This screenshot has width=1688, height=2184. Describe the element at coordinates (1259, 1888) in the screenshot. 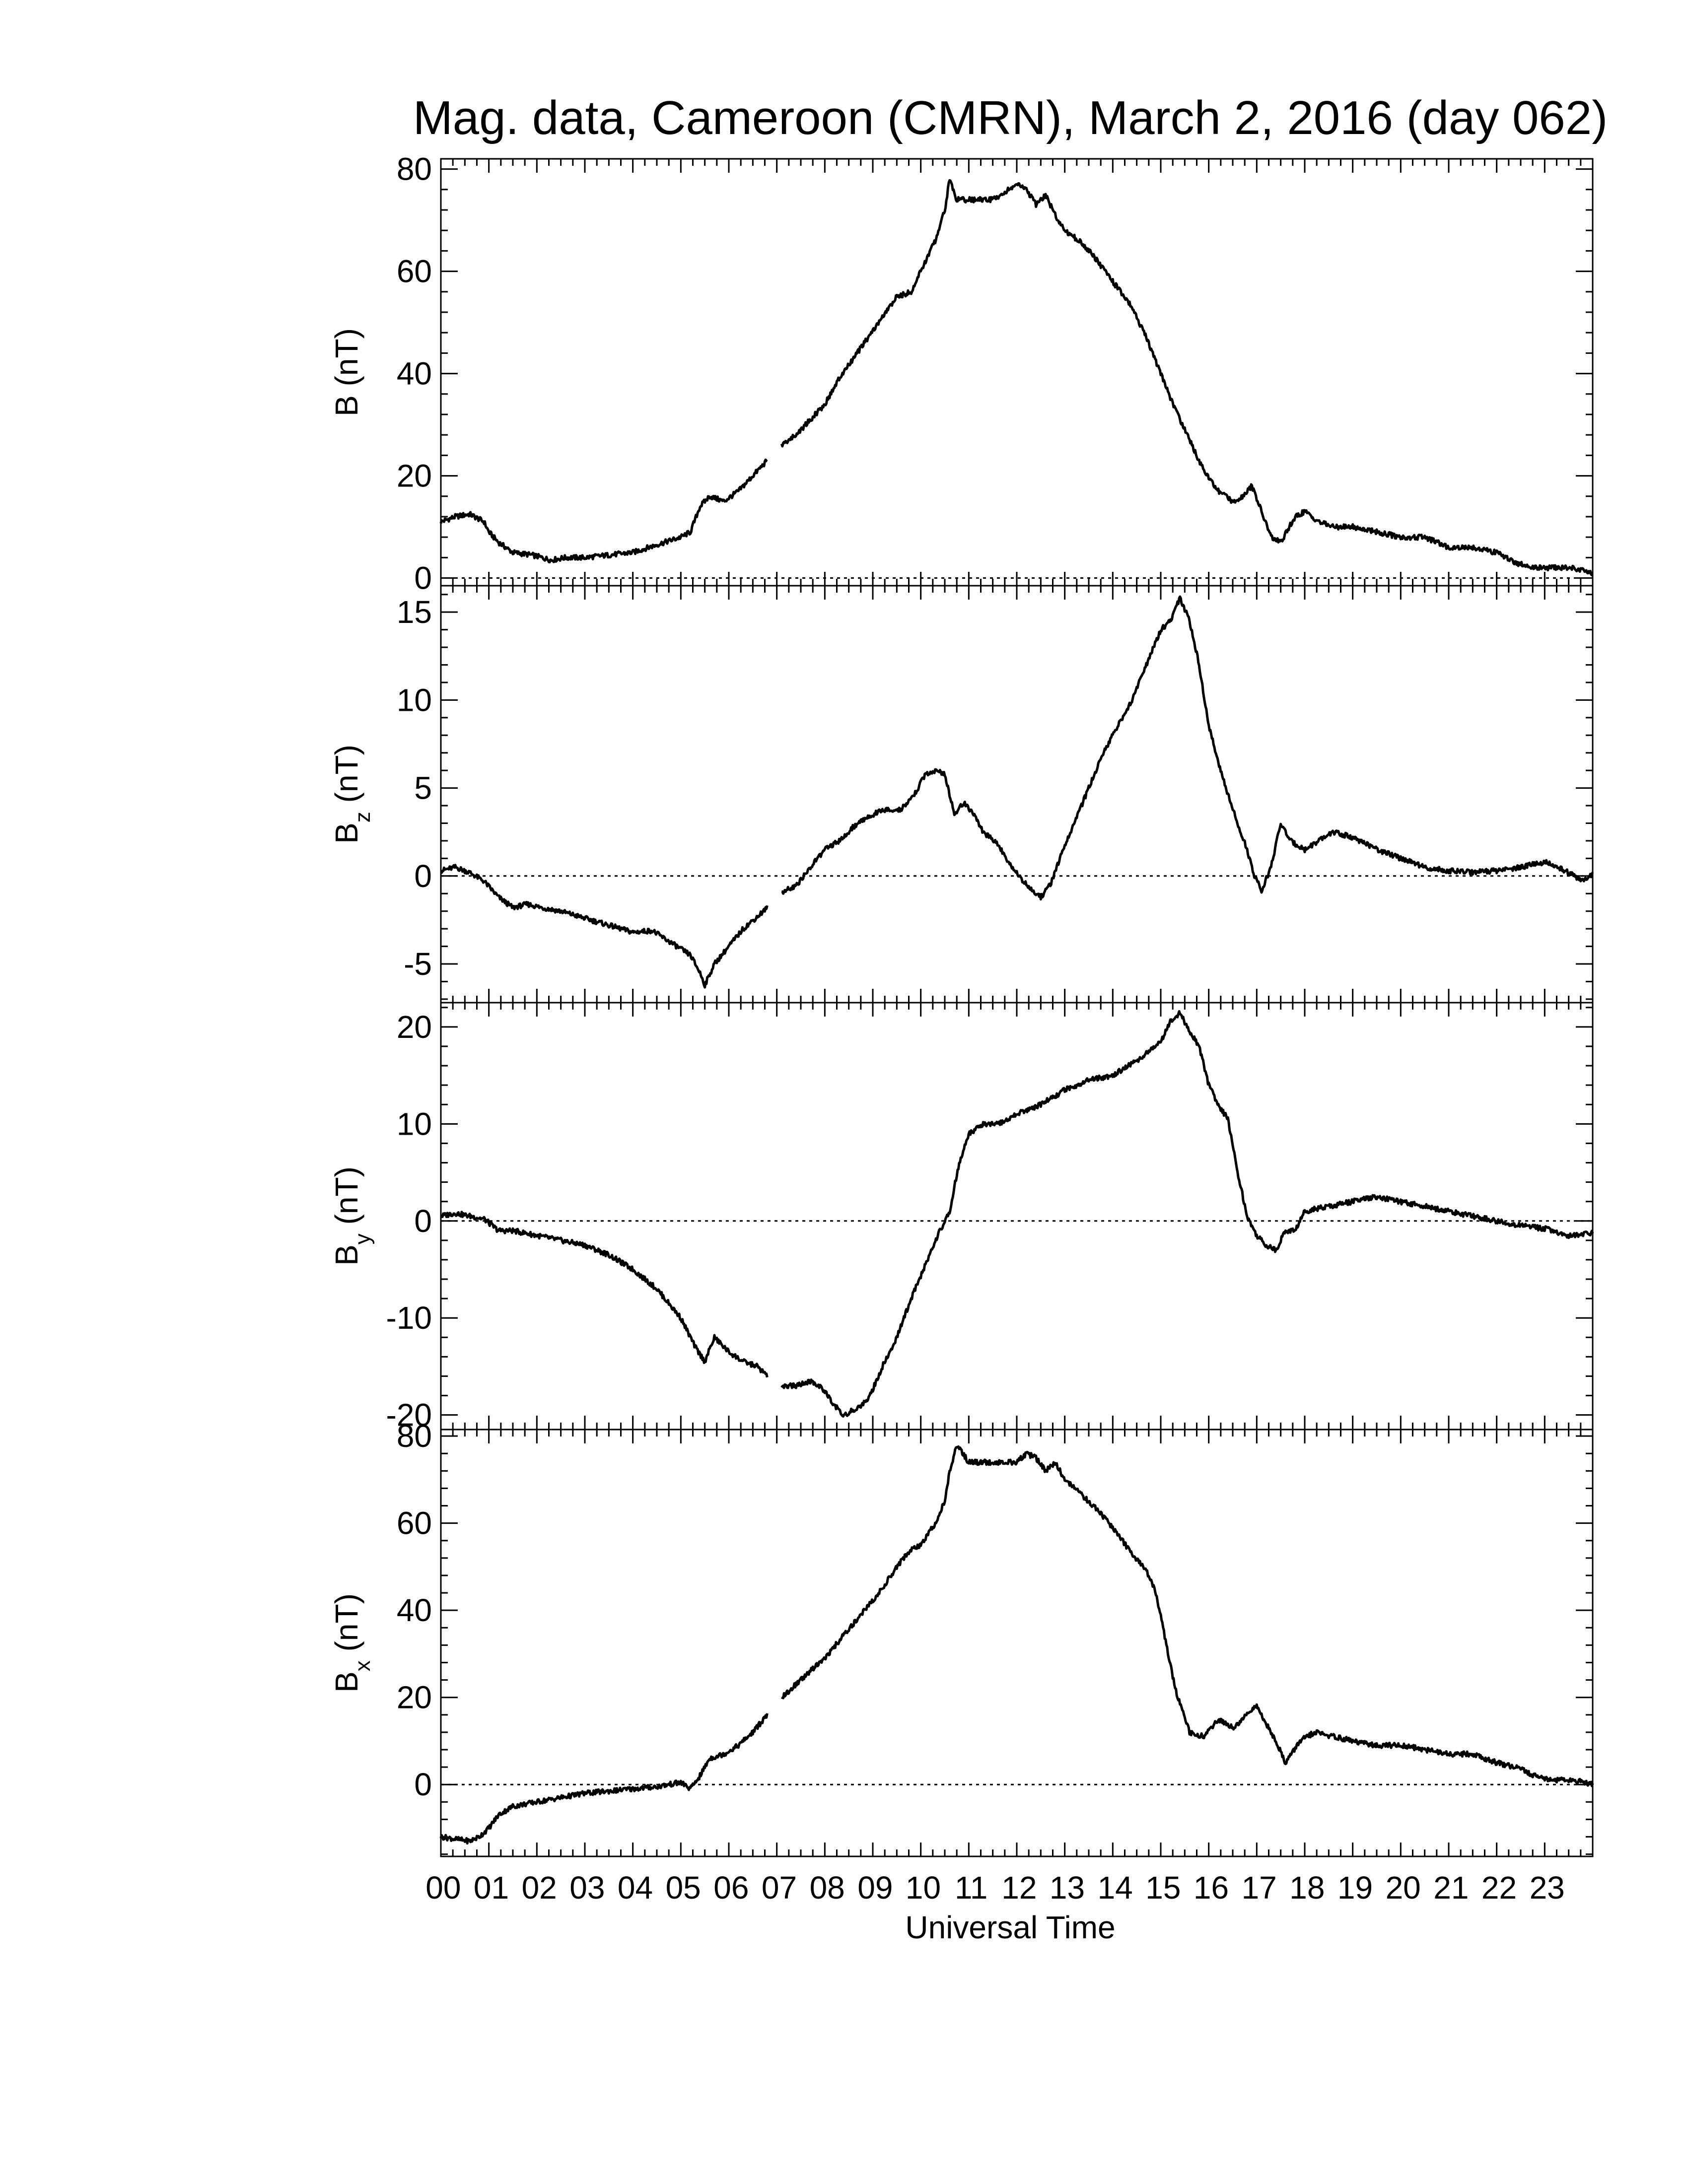

I see `x-tick-label: 17` at that location.